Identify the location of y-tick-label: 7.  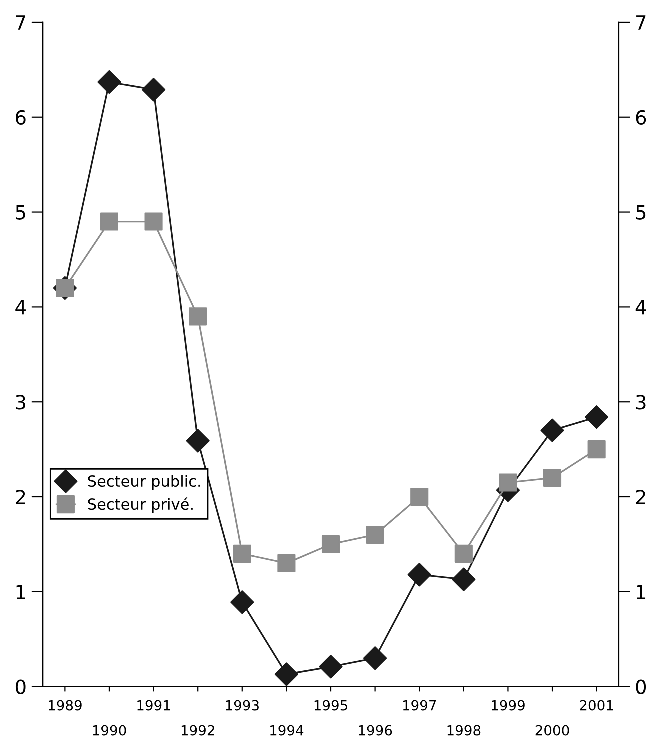
(21, 23).